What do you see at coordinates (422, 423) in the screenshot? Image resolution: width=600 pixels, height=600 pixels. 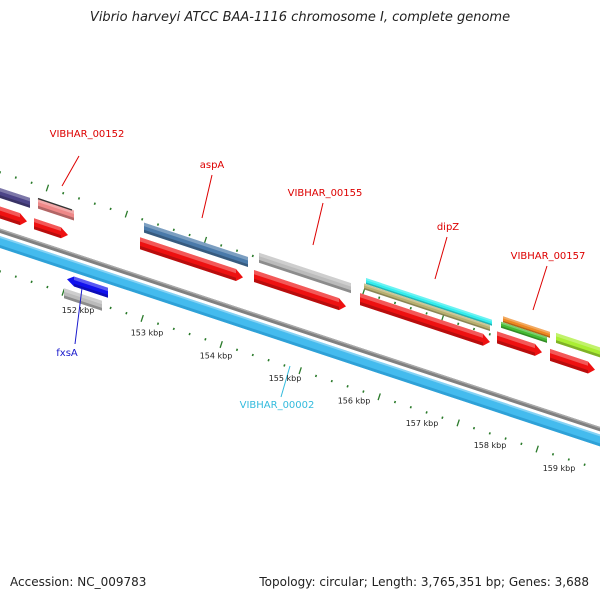 I see `scale-label-kbp: 157 kbp` at bounding box center [422, 423].